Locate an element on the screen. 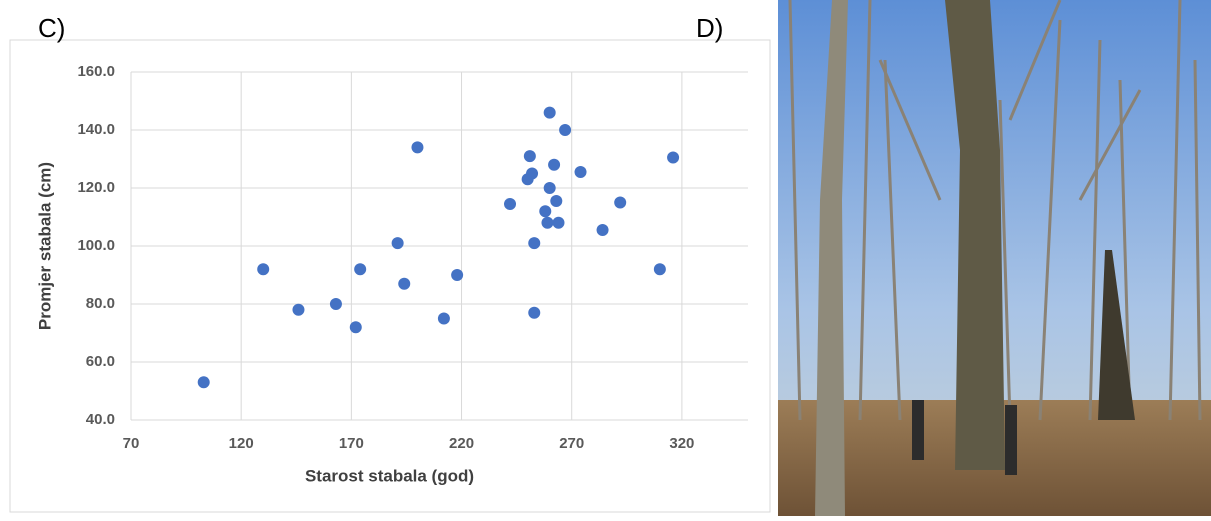  y-tick-label: 40.0 is located at coordinates (100, 419).